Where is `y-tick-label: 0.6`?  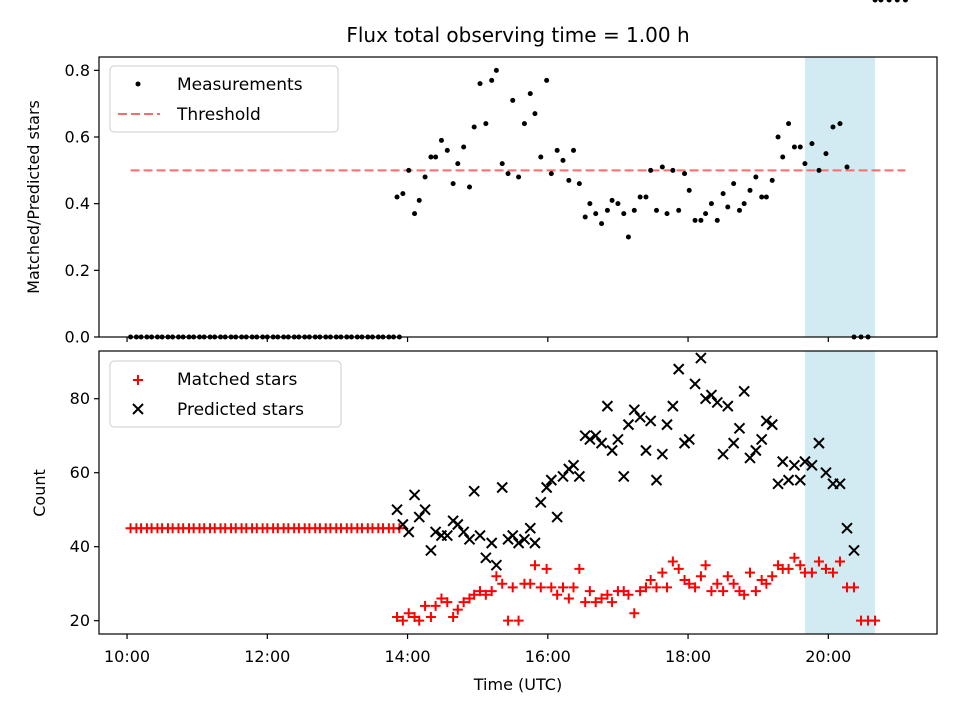 y-tick-label: 0.6 is located at coordinates (77, 137).